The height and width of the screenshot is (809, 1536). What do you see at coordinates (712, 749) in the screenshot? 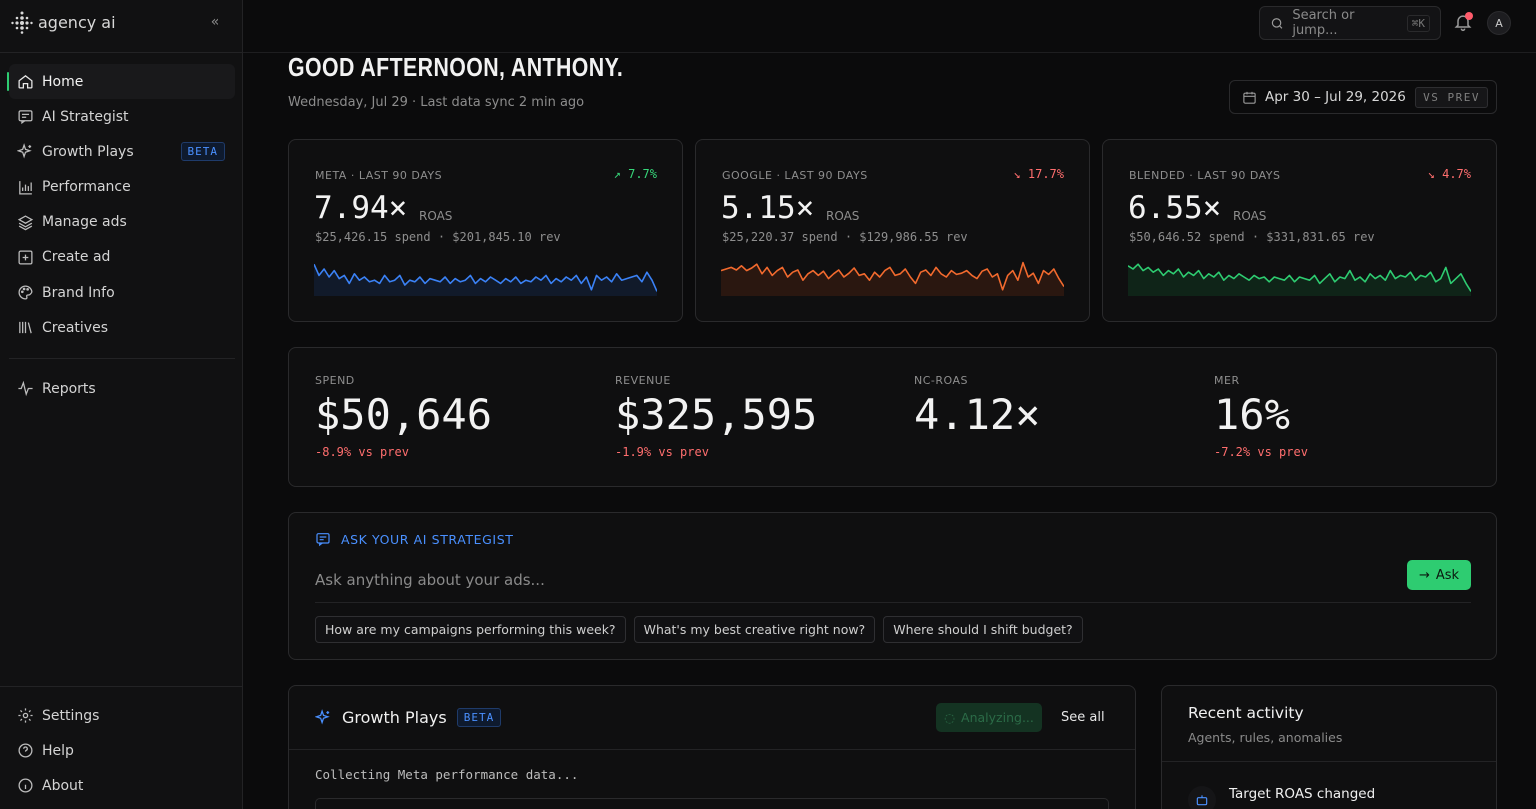
I see `growth-plays-divider` at bounding box center [712, 749].